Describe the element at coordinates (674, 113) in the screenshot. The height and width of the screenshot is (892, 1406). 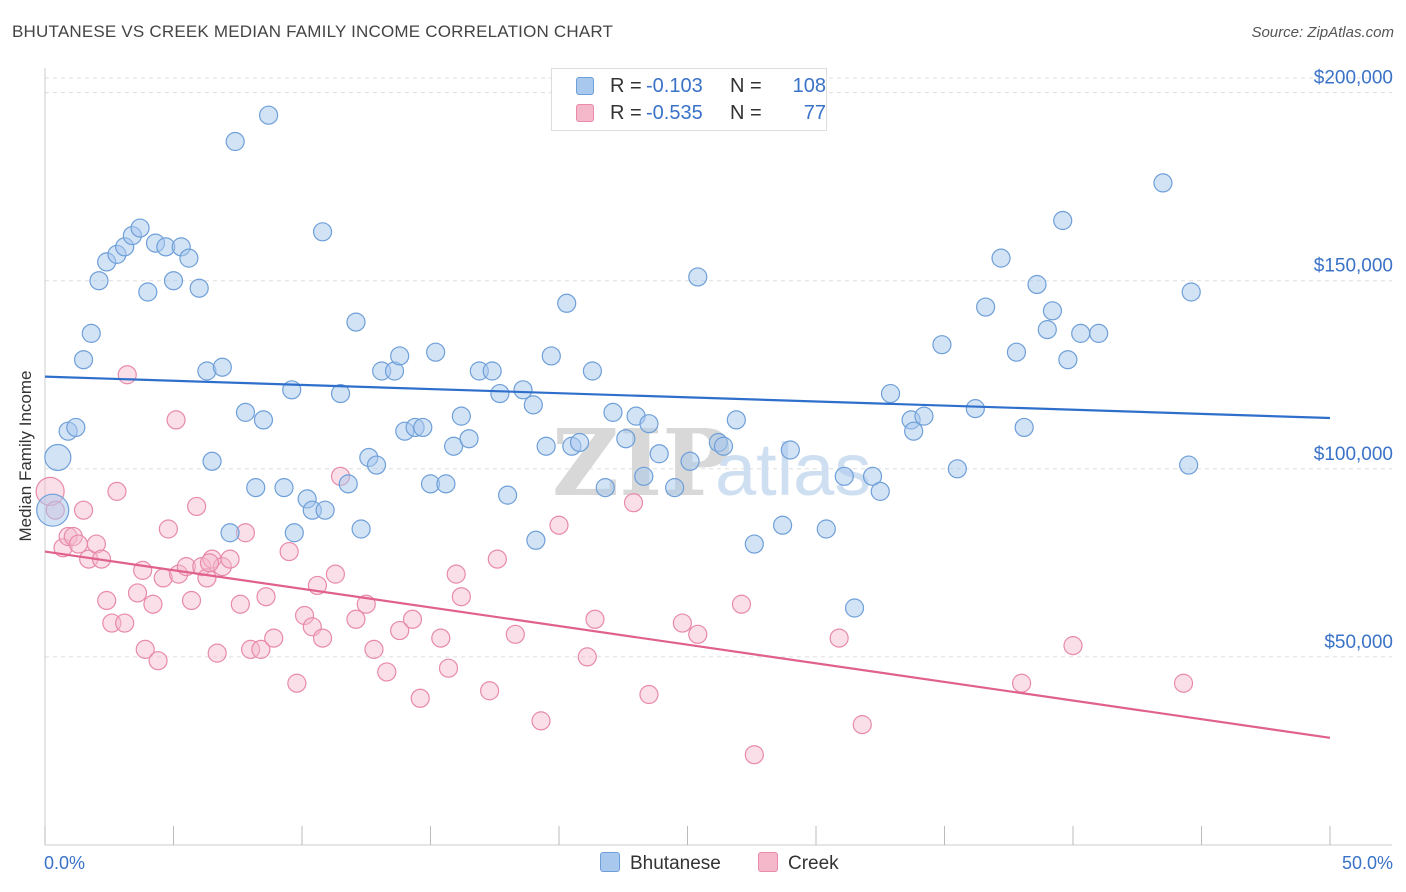
I see `r-value: -0.535` at that location.